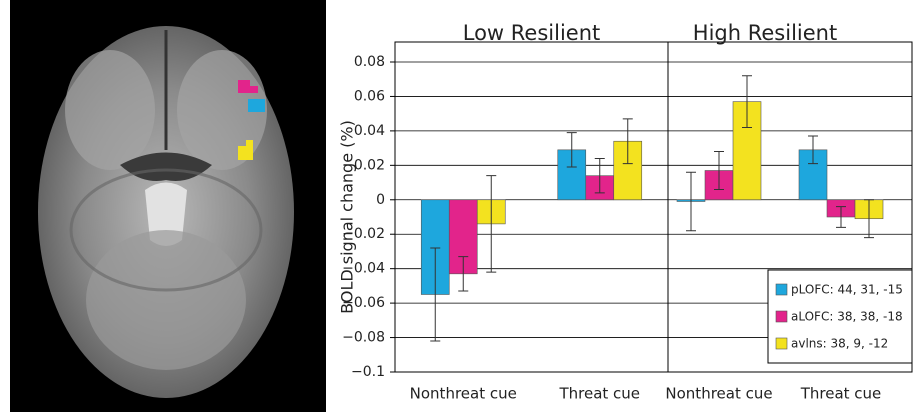  Describe the element at coordinates (369, 165) in the screenshot. I see `y-tick-label: 0.02` at that location.